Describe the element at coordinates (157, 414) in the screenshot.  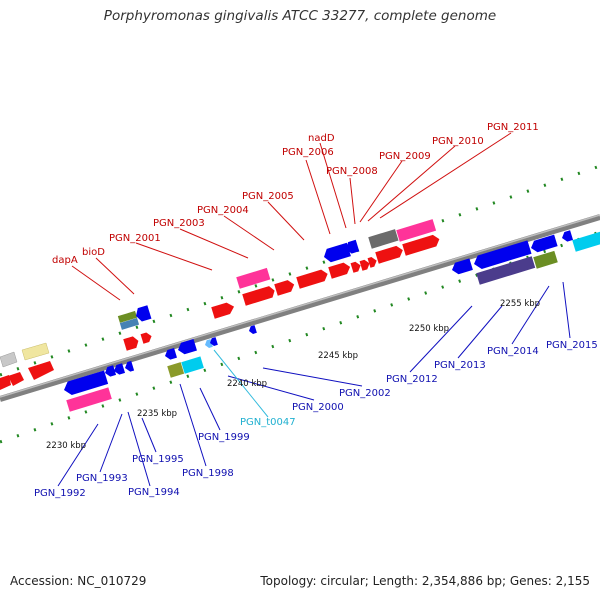
I see `tick-label: 2235 kbp` at that location.